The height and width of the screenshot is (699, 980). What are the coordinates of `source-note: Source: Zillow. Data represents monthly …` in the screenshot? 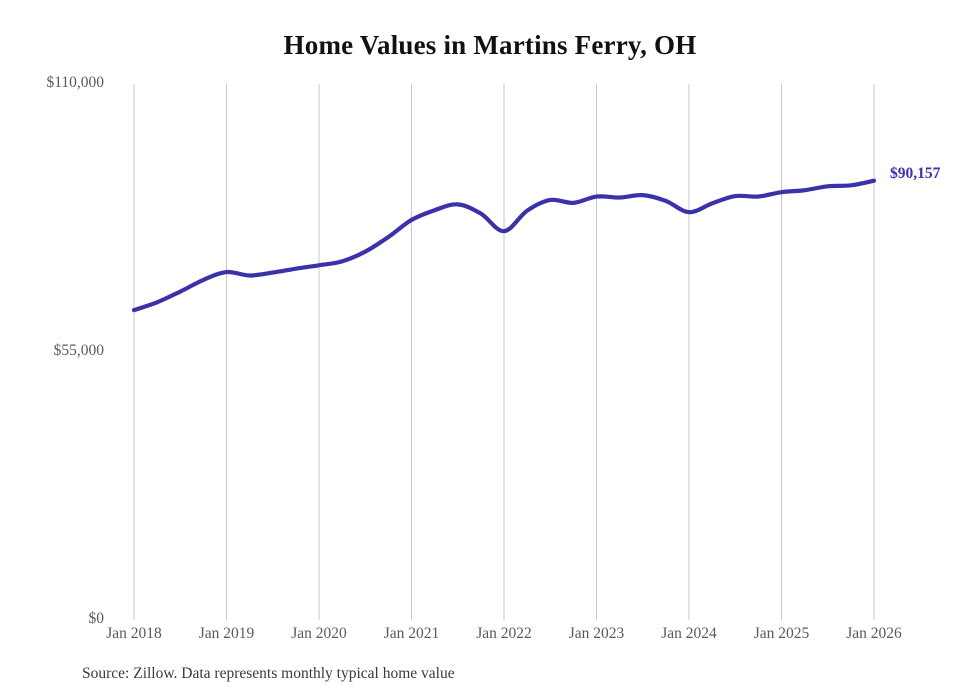 It's located at (268, 673).